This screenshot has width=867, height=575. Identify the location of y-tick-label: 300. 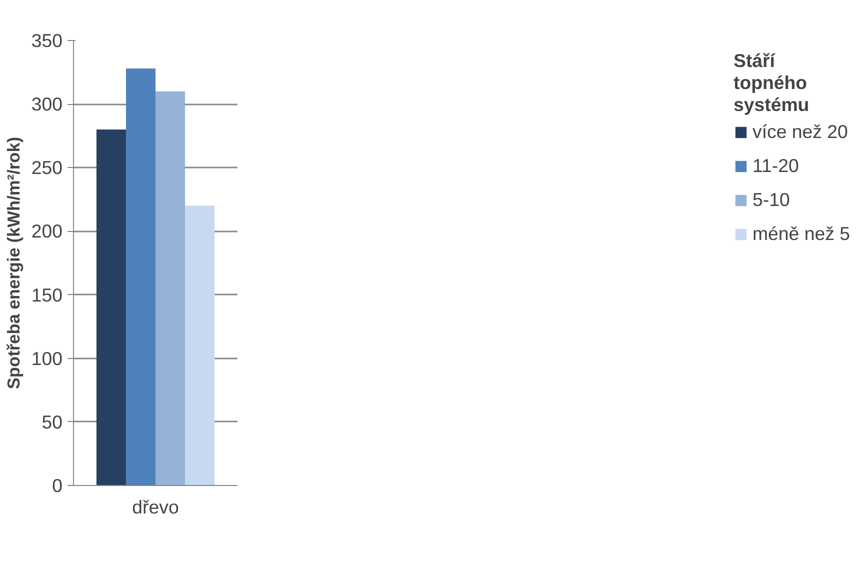
(47, 104).